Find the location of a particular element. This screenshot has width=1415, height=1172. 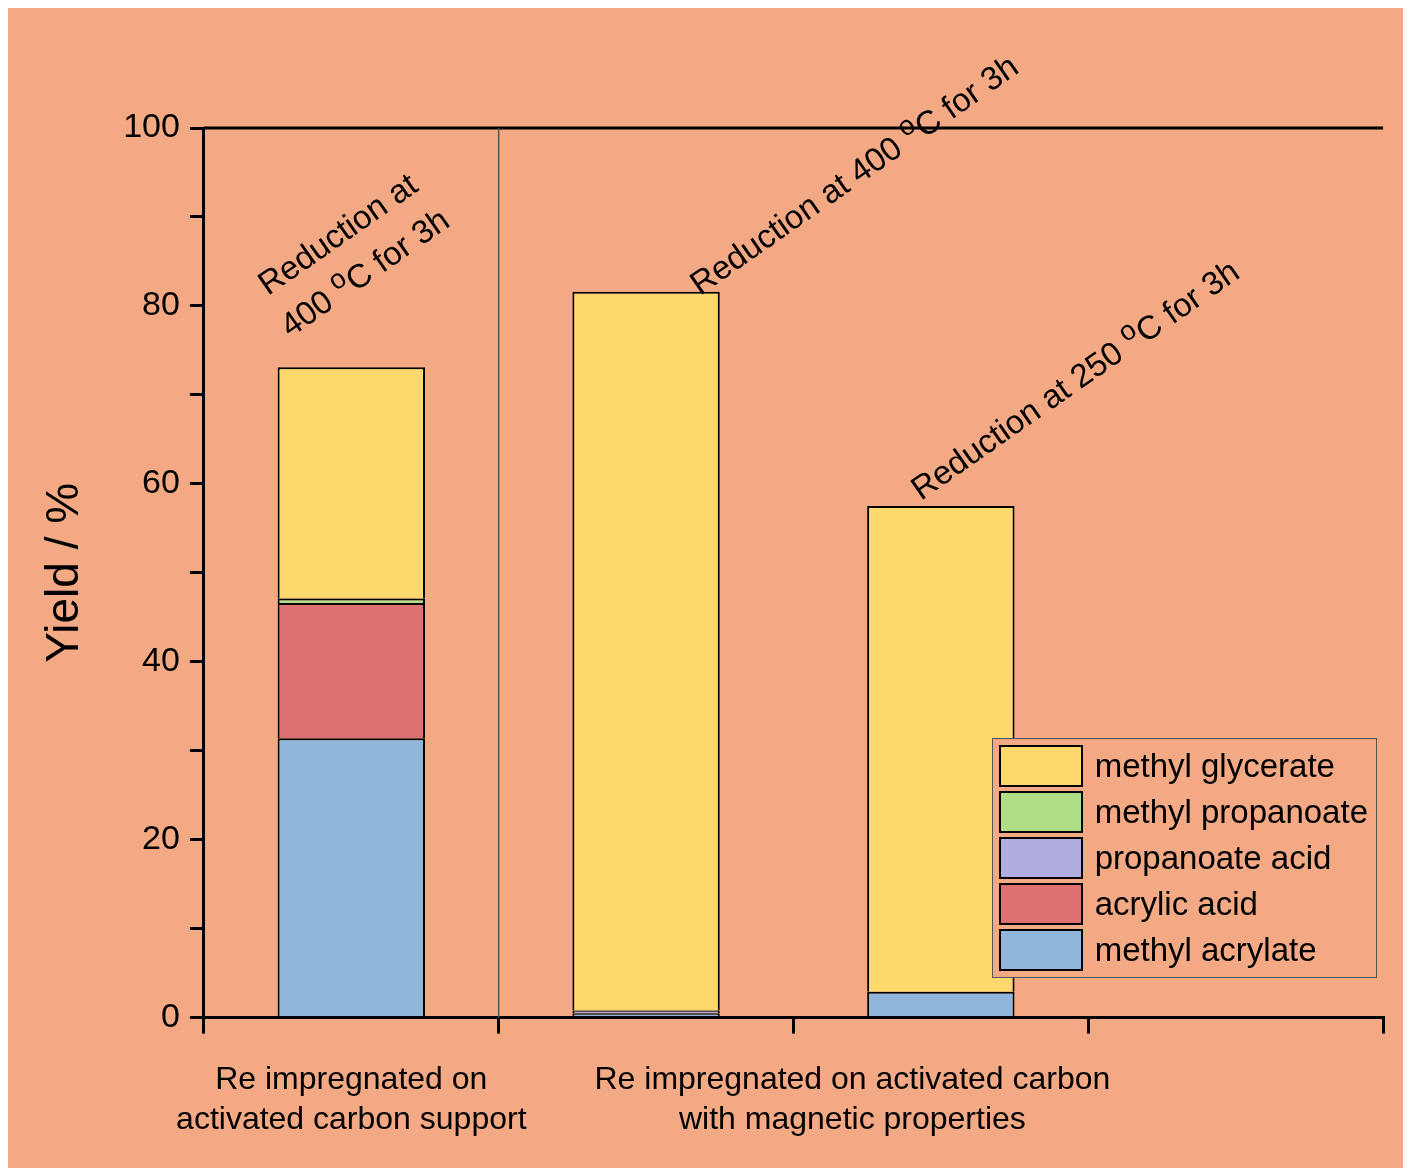

y-tick-label: 40 is located at coordinates (161, 659).